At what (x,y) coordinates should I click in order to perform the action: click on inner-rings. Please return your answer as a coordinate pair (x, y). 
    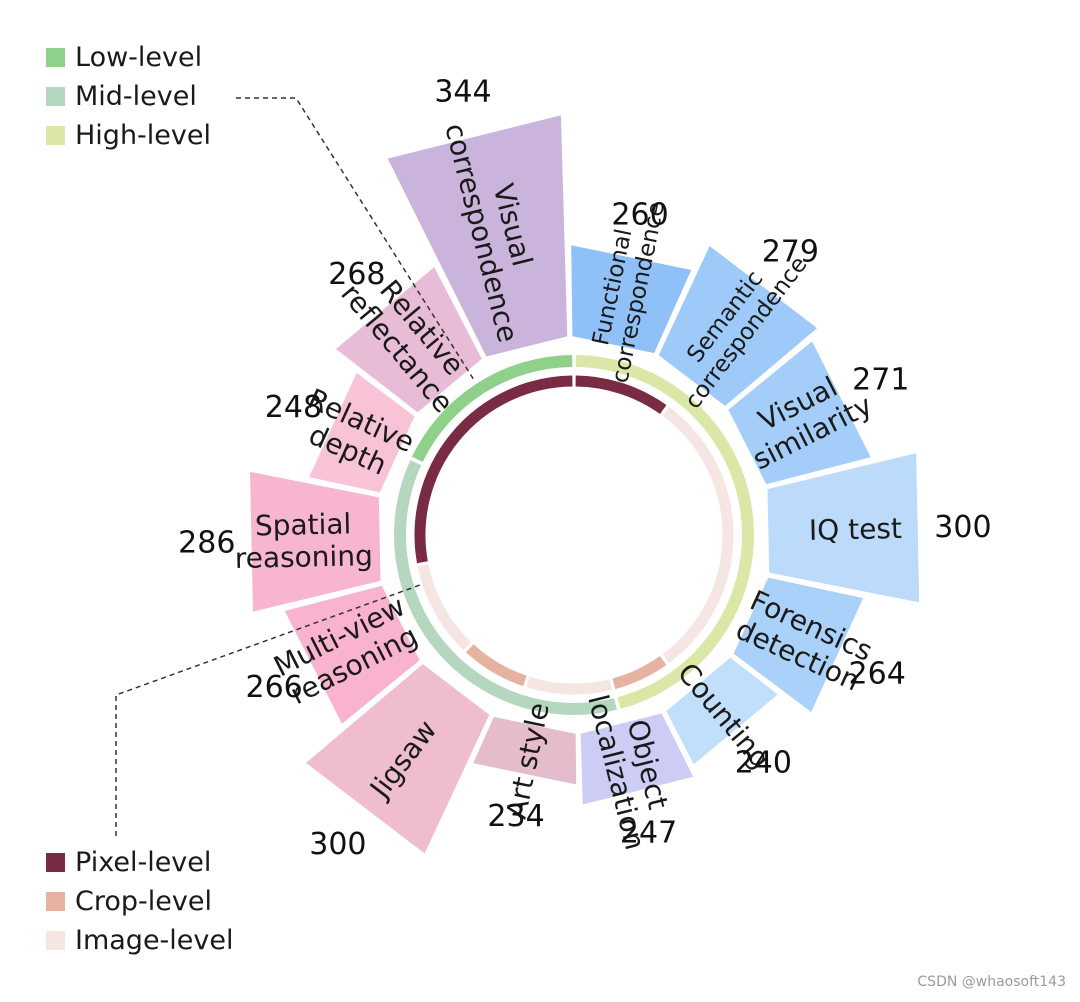
    Looking at the image, I should click on (574, 535).